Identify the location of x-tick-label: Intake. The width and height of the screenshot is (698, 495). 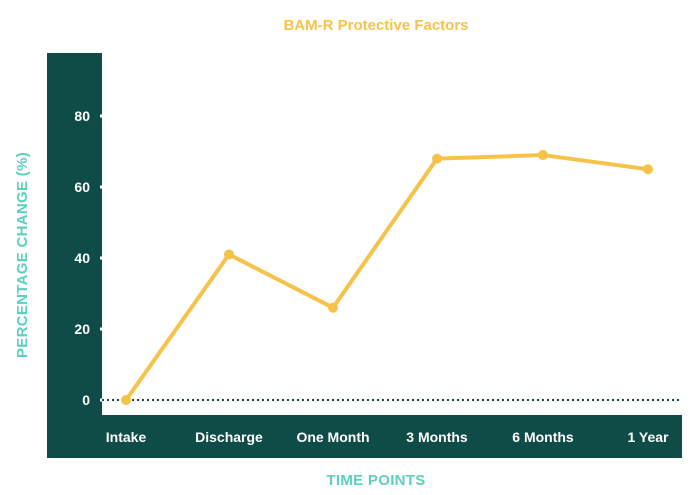
(126, 437).